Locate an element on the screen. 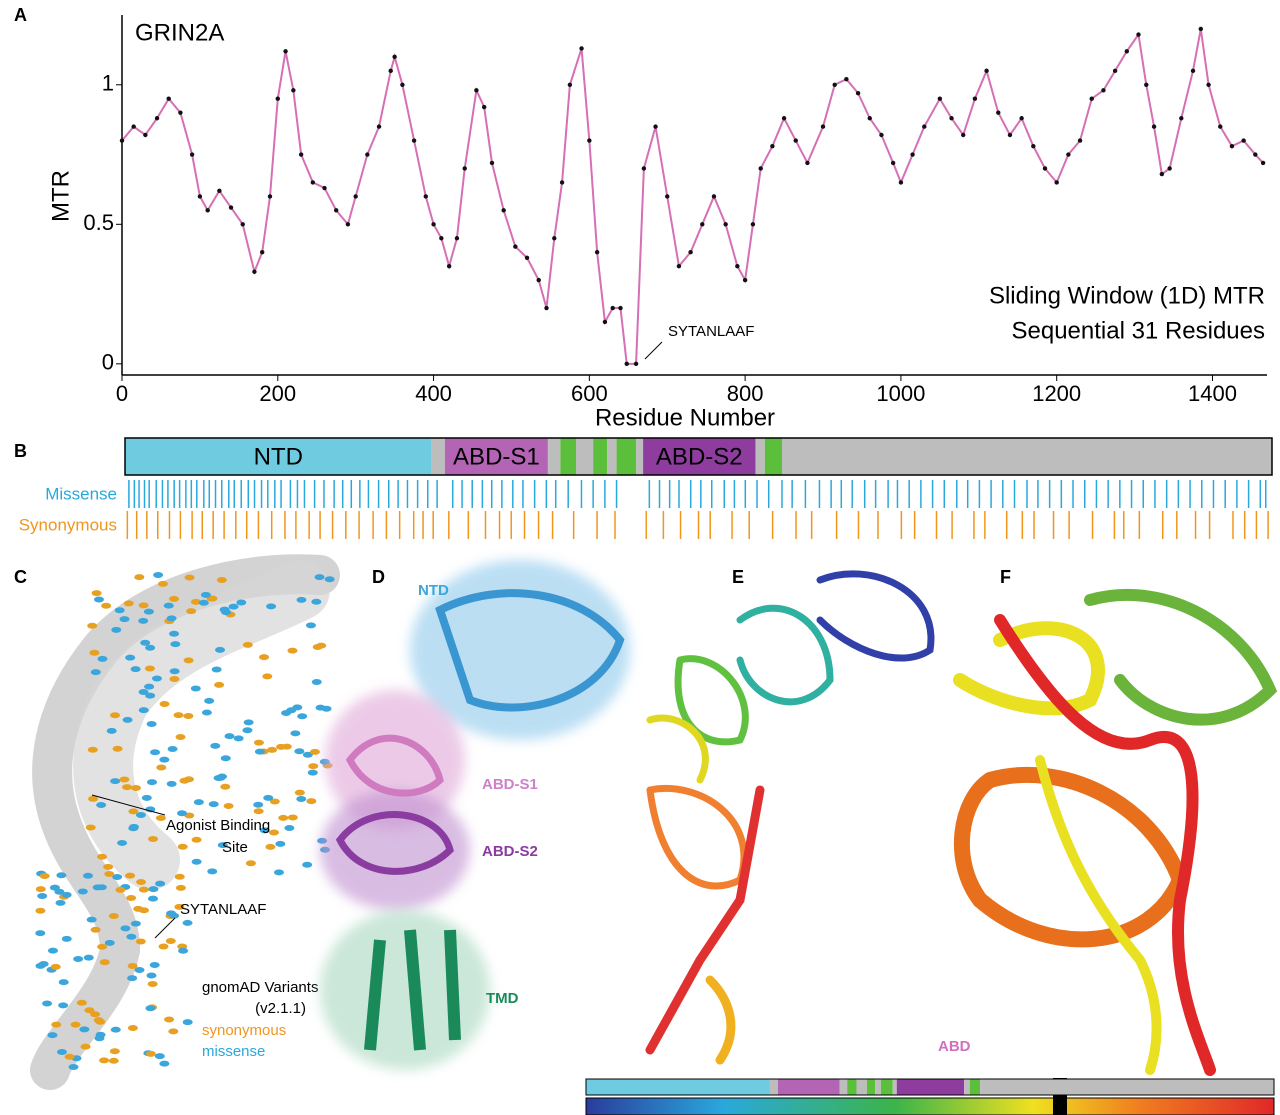 This screenshot has width=1280, height=1115. chart-title: GRIN2A is located at coordinates (179, 32).